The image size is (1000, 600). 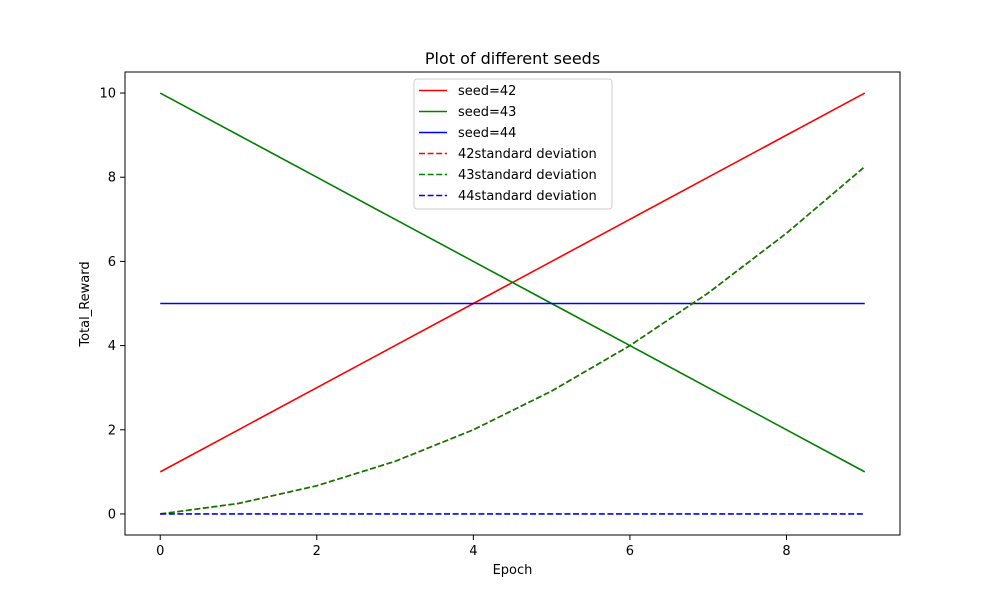 I want to click on y-tick-label: 6, so click(x=112, y=262).